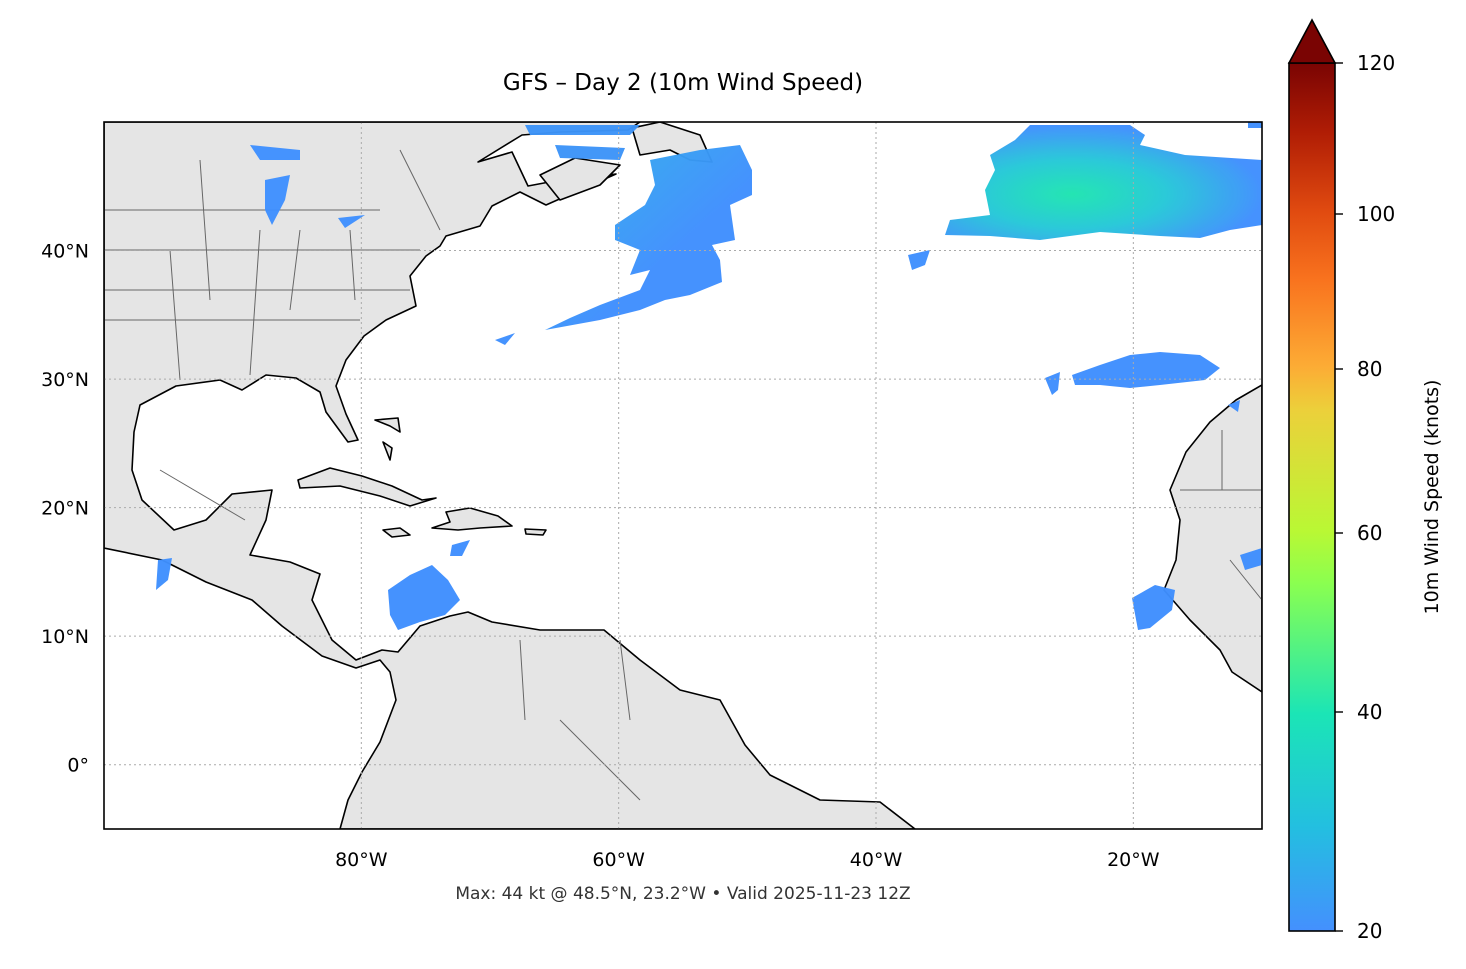 This screenshot has width=1466, height=969. I want to click on colorbar-gradient, so click(1312, 497).